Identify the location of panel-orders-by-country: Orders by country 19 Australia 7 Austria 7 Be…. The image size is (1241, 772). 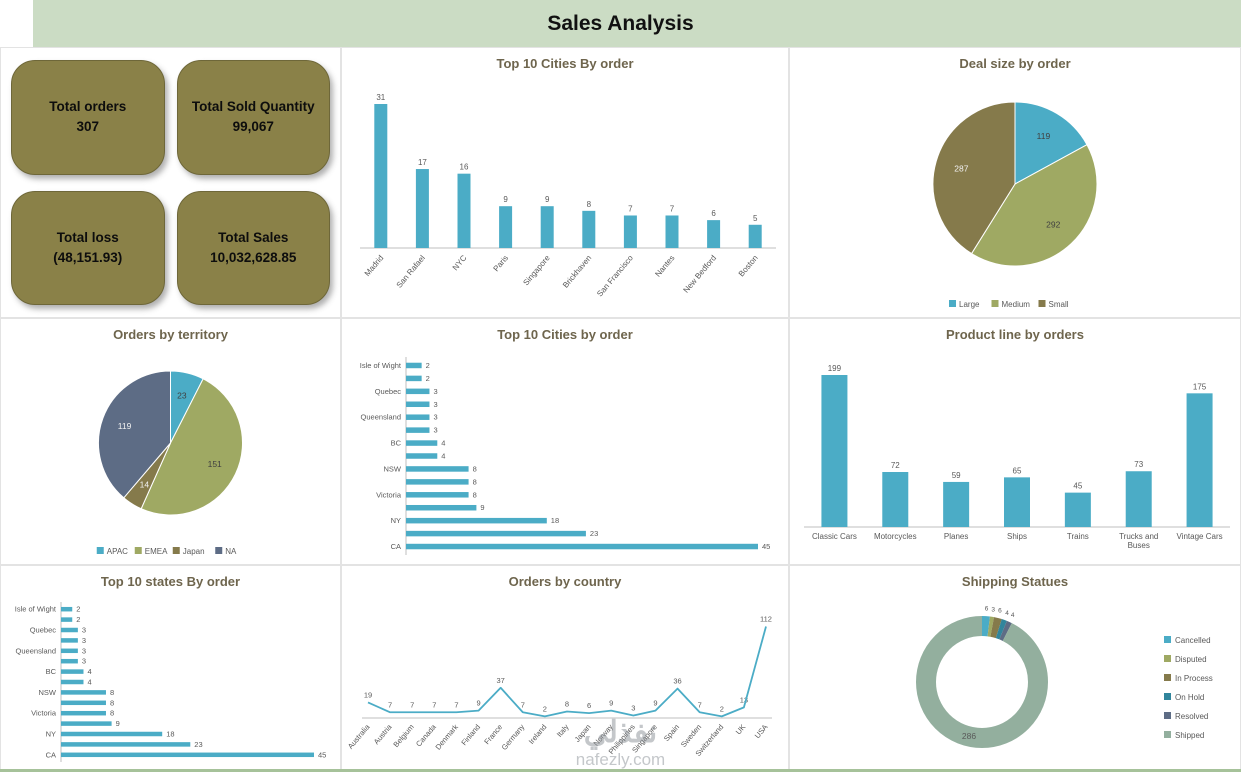
(565, 668).